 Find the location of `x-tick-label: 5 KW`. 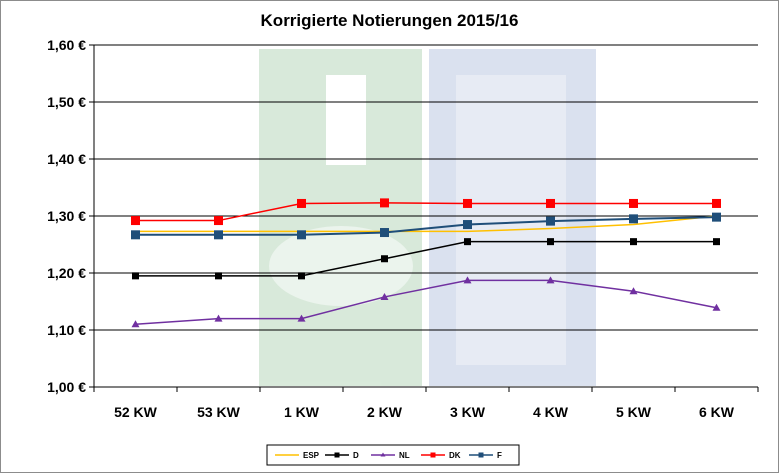

x-tick-label: 5 KW is located at coordinates (634, 412).